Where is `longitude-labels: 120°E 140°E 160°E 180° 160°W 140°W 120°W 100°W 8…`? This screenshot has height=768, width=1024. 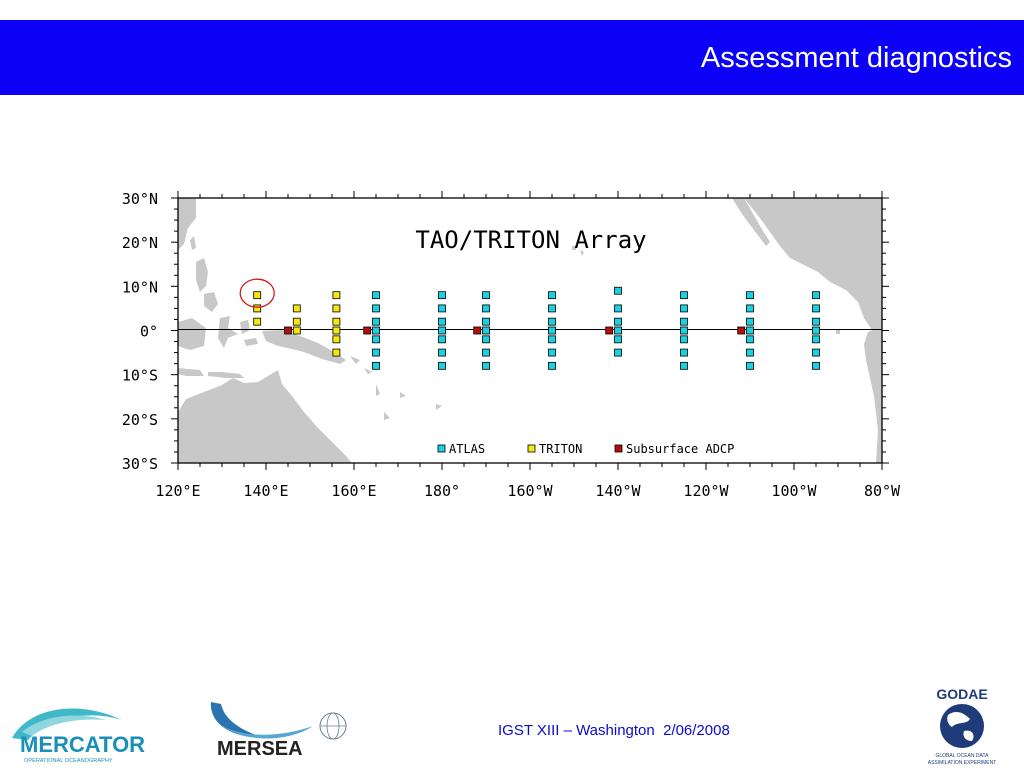
longitude-labels: 120°E 140°E 160°E 180° 160°W 140°W 120°W 100°W 8… is located at coordinates (528, 491).